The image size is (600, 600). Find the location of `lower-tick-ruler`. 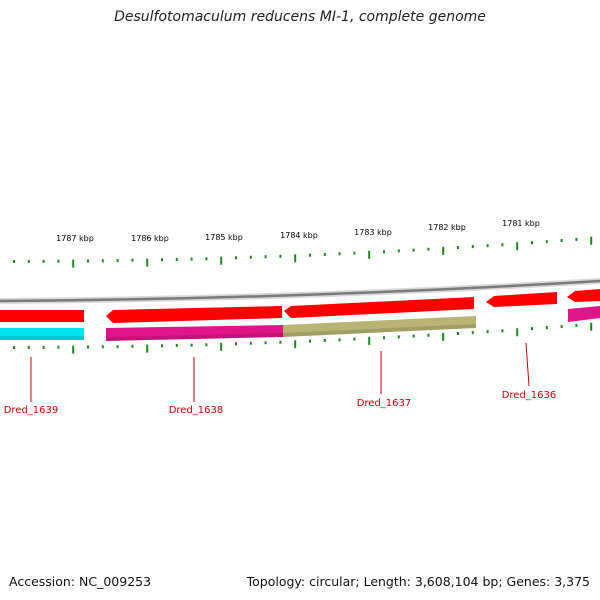

lower-tick-ruler is located at coordinates (303, 338).